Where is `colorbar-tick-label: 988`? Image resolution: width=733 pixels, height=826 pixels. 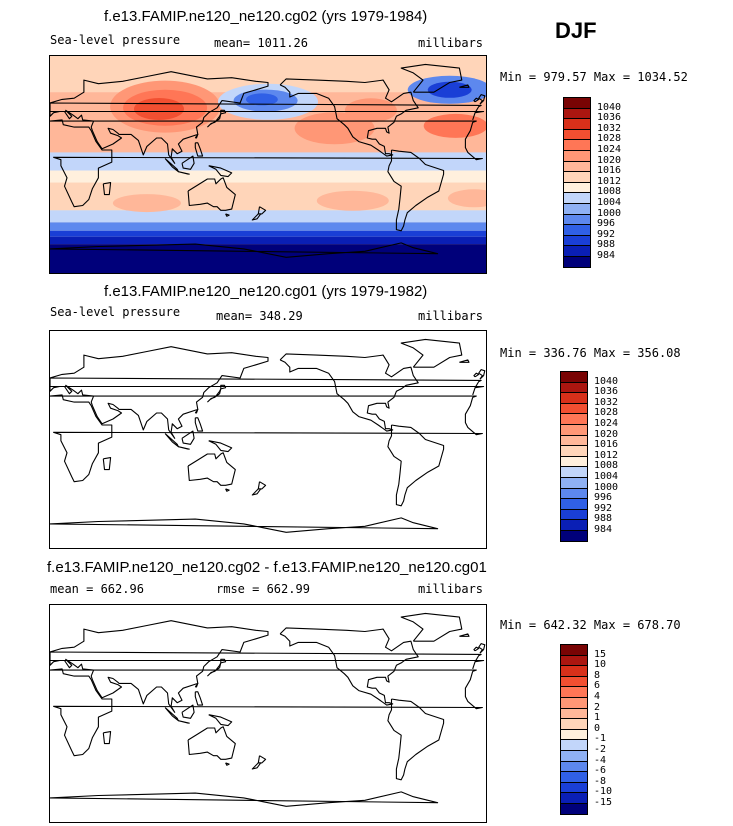
colorbar-tick-label: 988 is located at coordinates (603, 519).